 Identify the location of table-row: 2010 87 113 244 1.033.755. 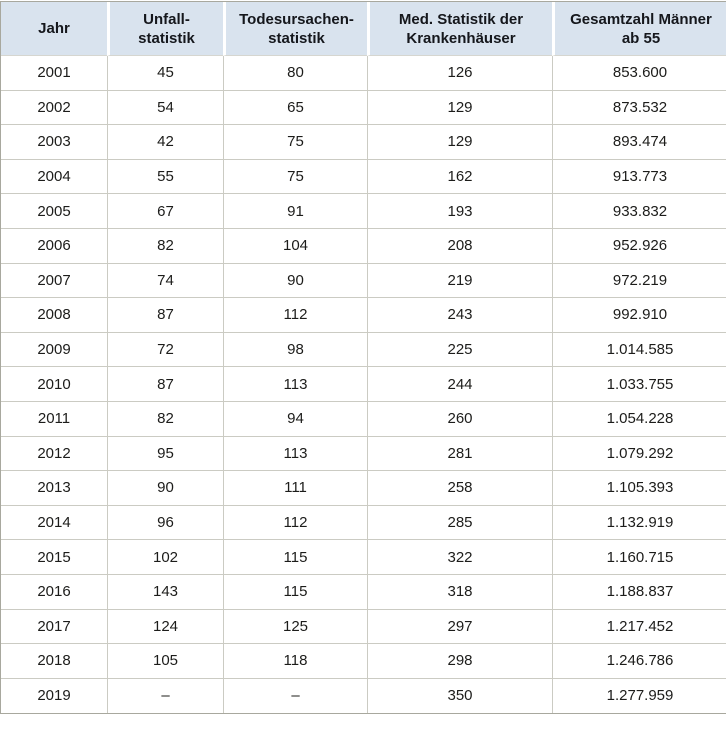
(363, 384).